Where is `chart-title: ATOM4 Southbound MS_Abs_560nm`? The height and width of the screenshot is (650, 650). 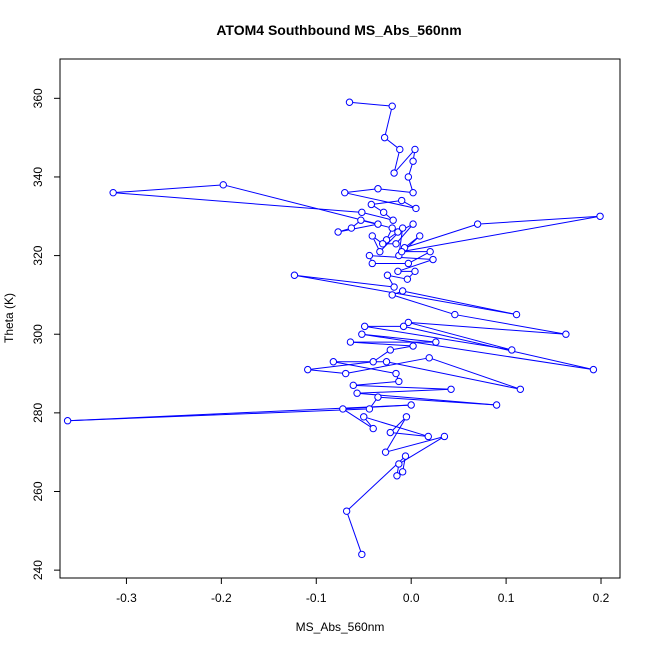
chart-title: ATOM4 Southbound MS_Abs_560nm is located at coordinates (338, 30).